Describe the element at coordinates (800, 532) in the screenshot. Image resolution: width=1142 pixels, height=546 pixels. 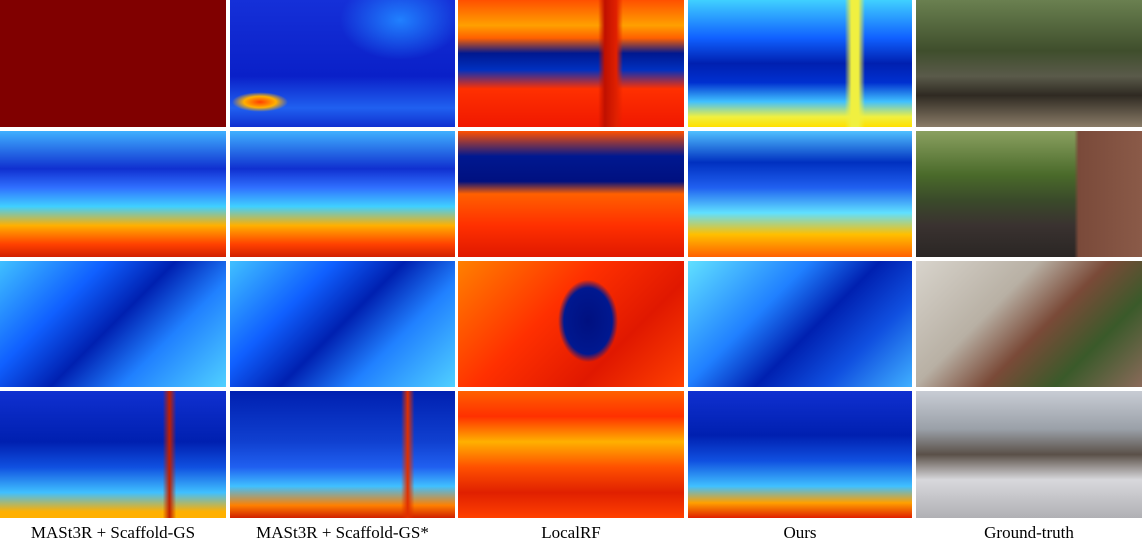
I see `column-label: Ours` at that location.